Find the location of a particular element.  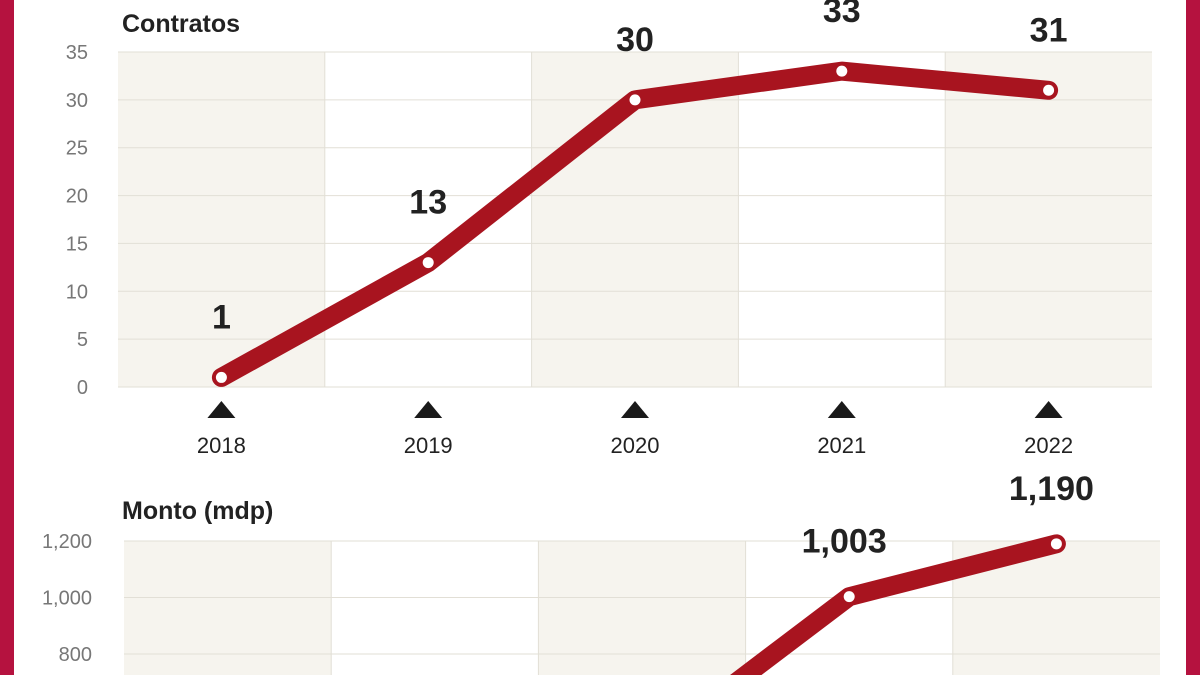

y-tick-label: 5 is located at coordinates (82, 340).